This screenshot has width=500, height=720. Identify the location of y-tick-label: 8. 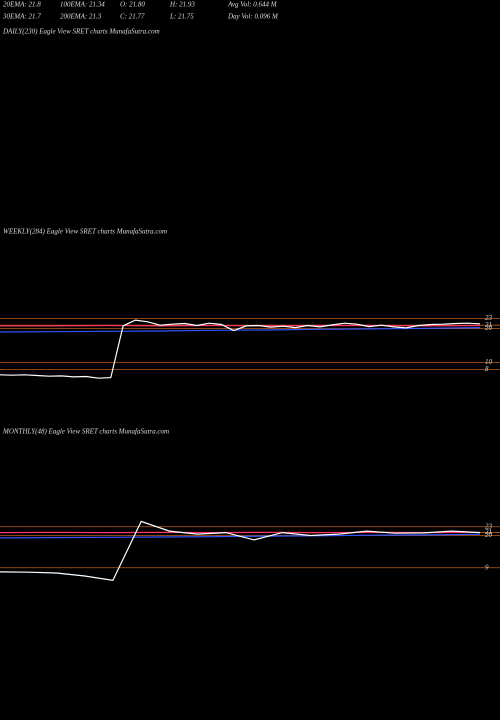
(487, 369).